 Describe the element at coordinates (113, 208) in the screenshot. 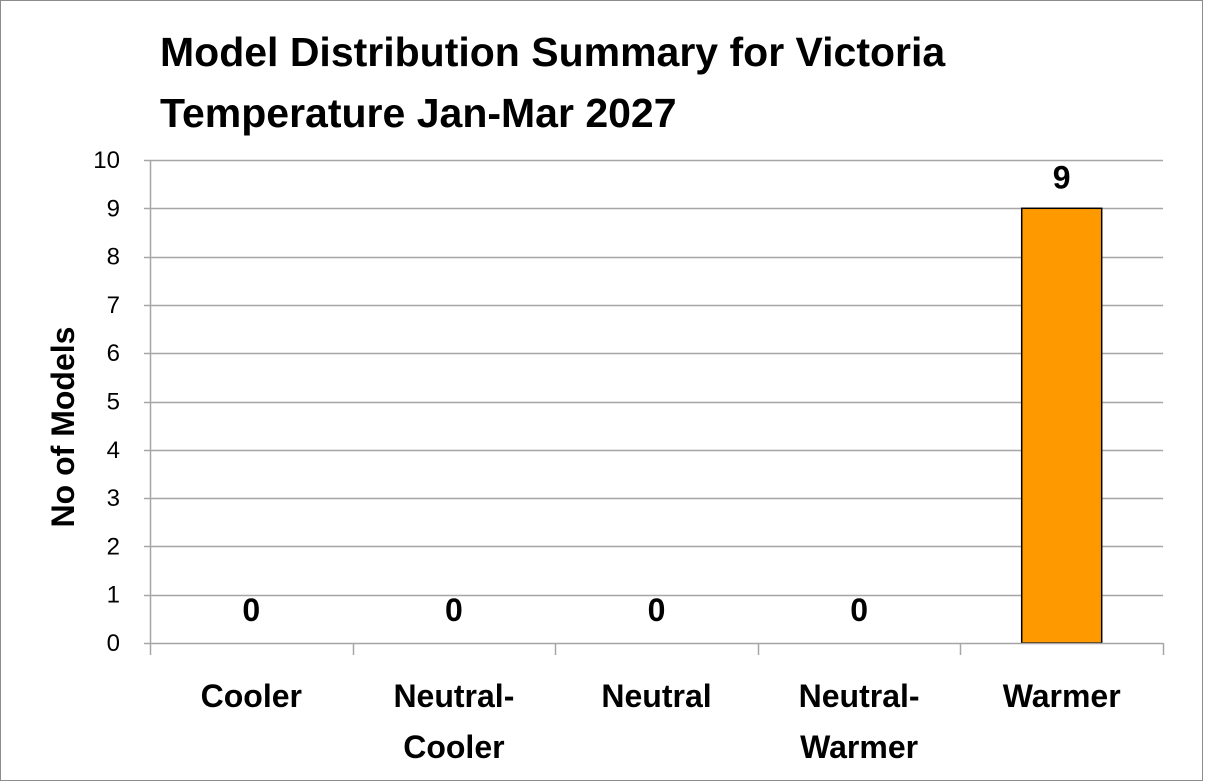

I see `y-tick-label: 9` at that location.